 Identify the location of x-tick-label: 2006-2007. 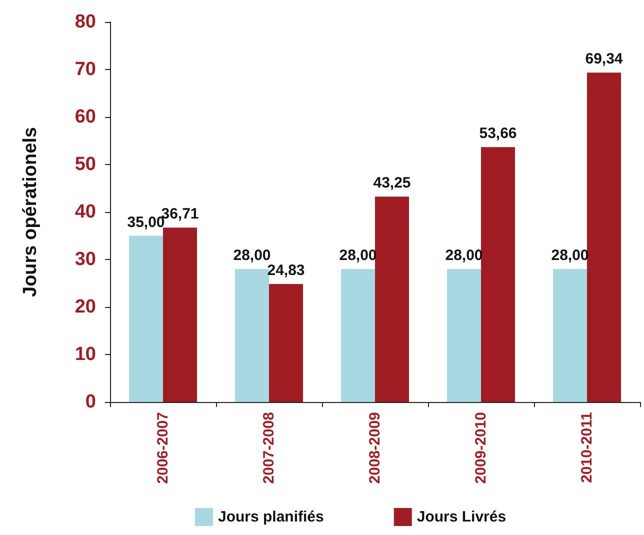
(163, 448).